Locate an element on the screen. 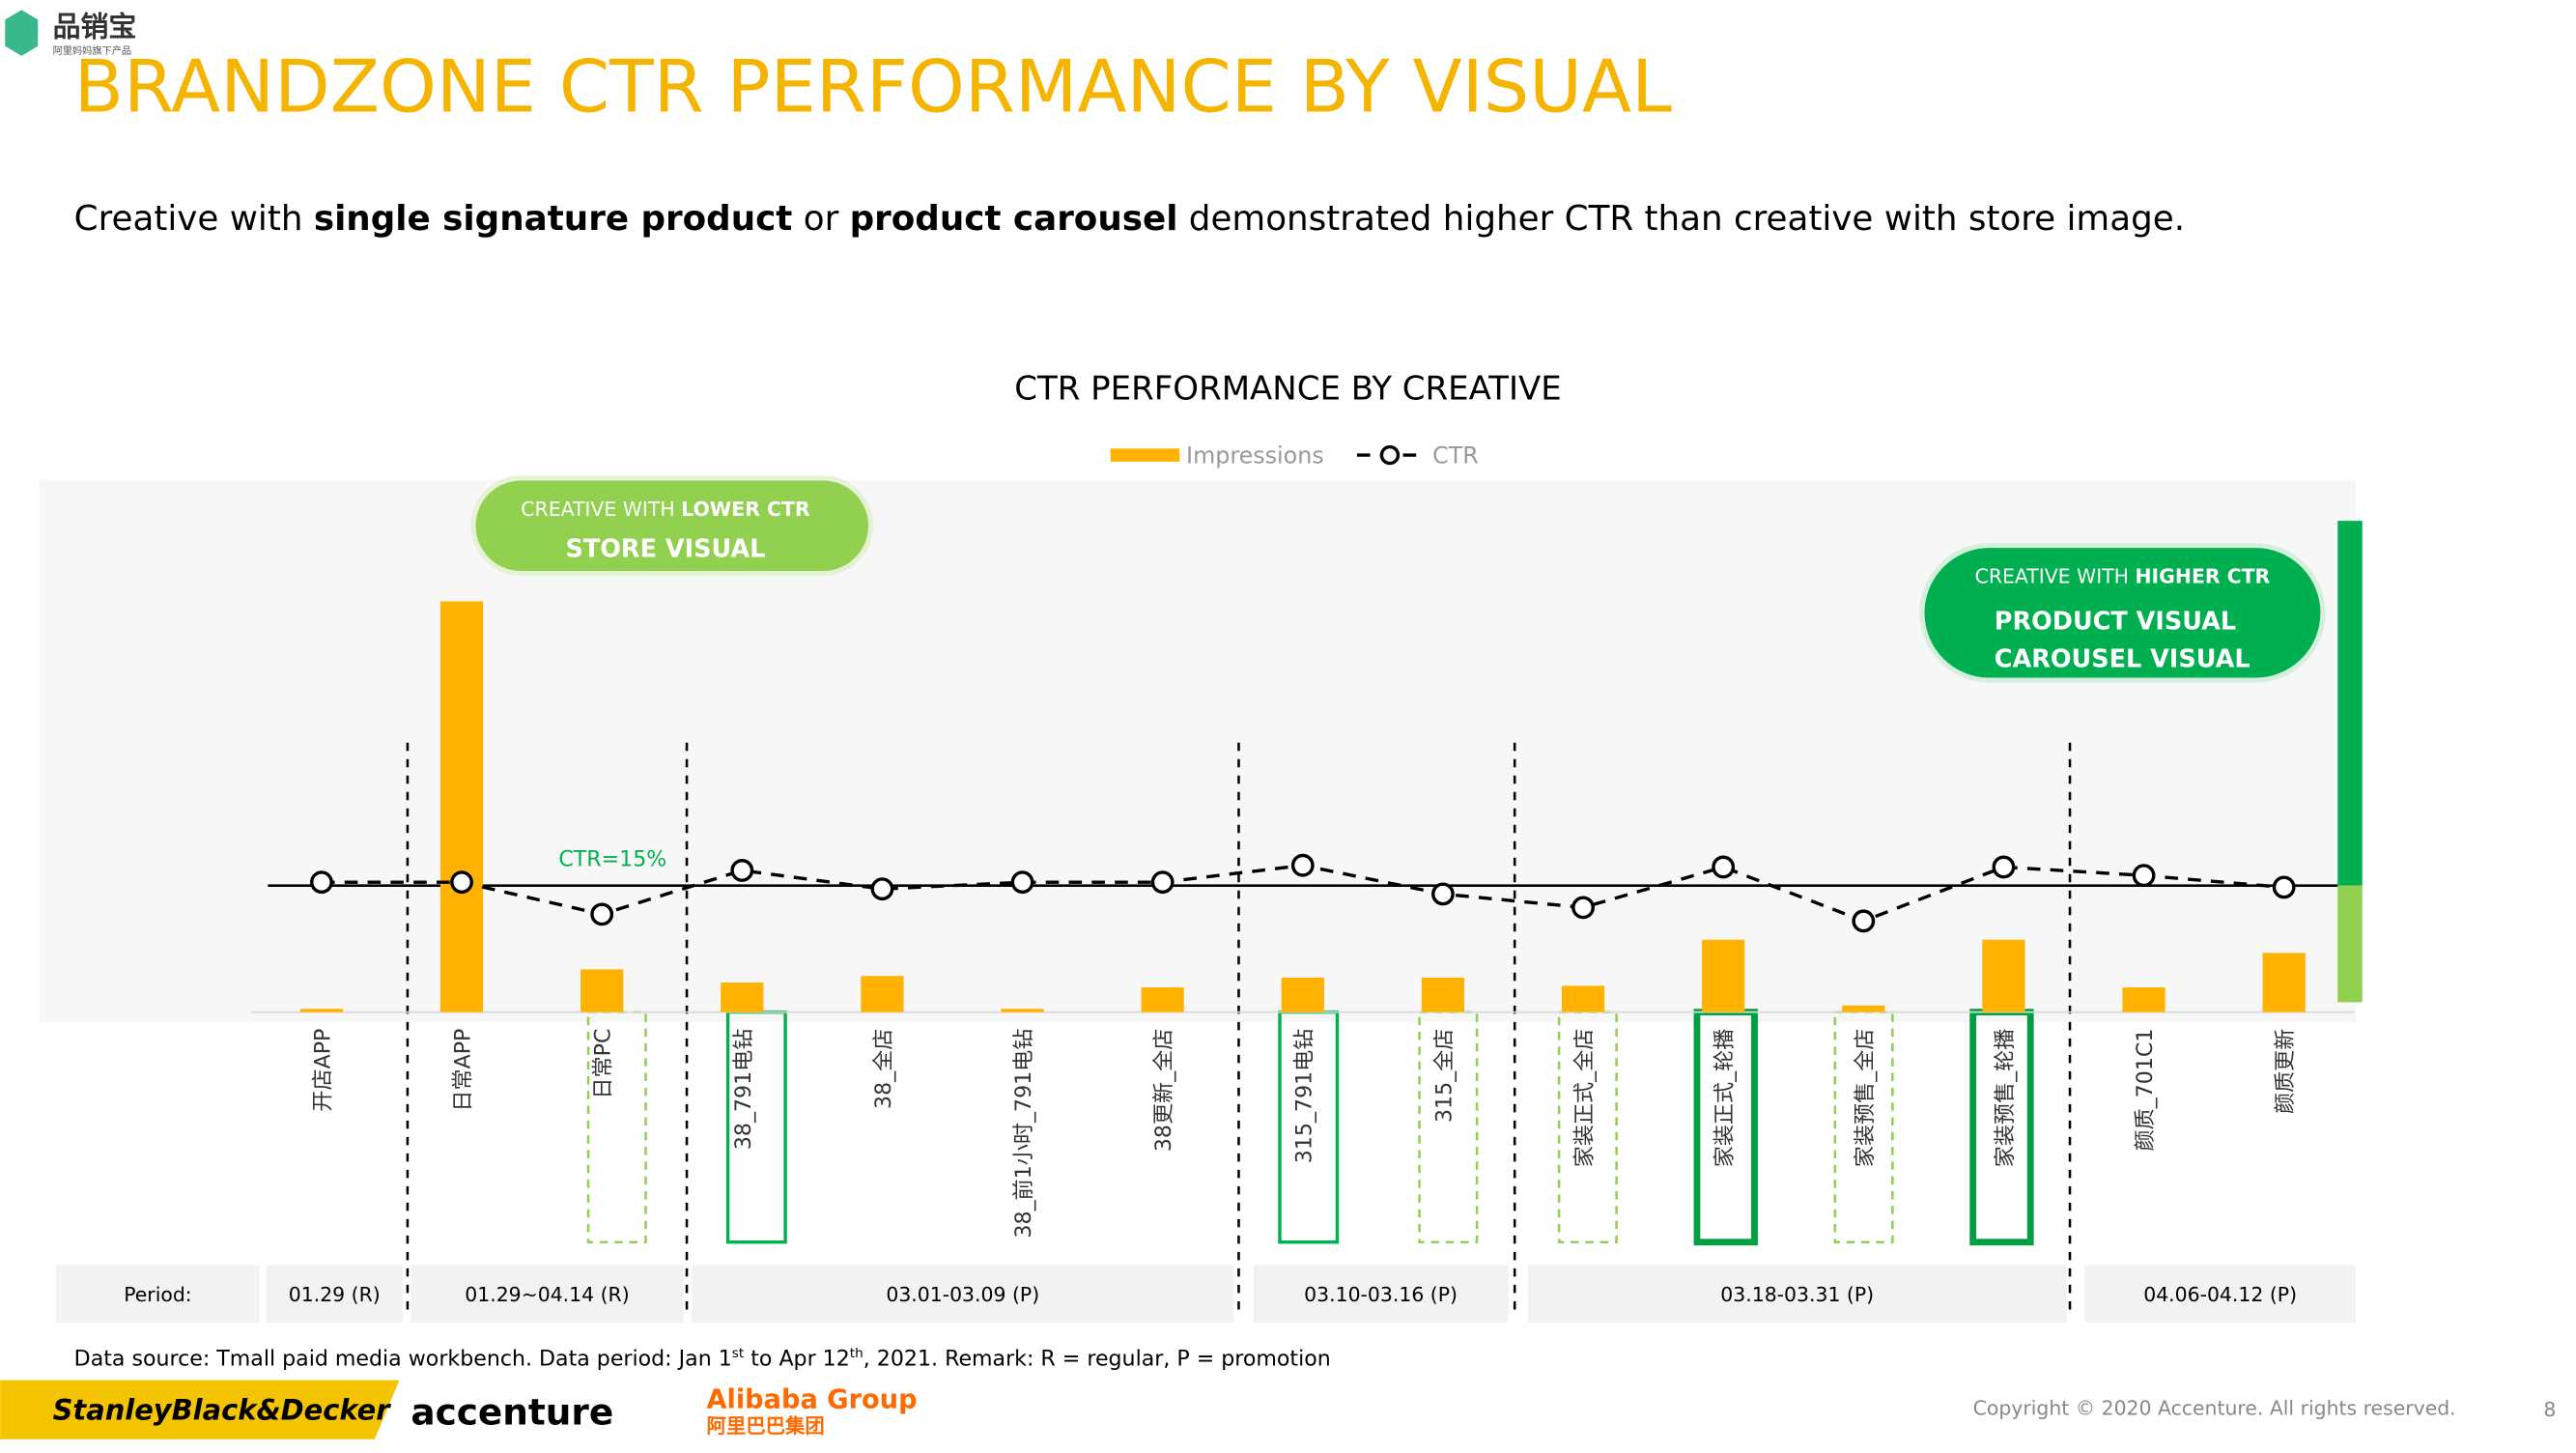 Image resolution: width=2576 pixels, height=1453 pixels. x-tick-label: 颜质_701C1 is located at coordinates (2145, 1090).